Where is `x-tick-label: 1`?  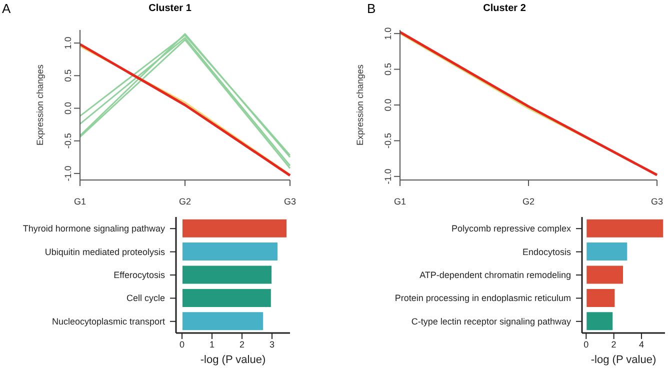
x-tick-label: 1 is located at coordinates (212, 344).